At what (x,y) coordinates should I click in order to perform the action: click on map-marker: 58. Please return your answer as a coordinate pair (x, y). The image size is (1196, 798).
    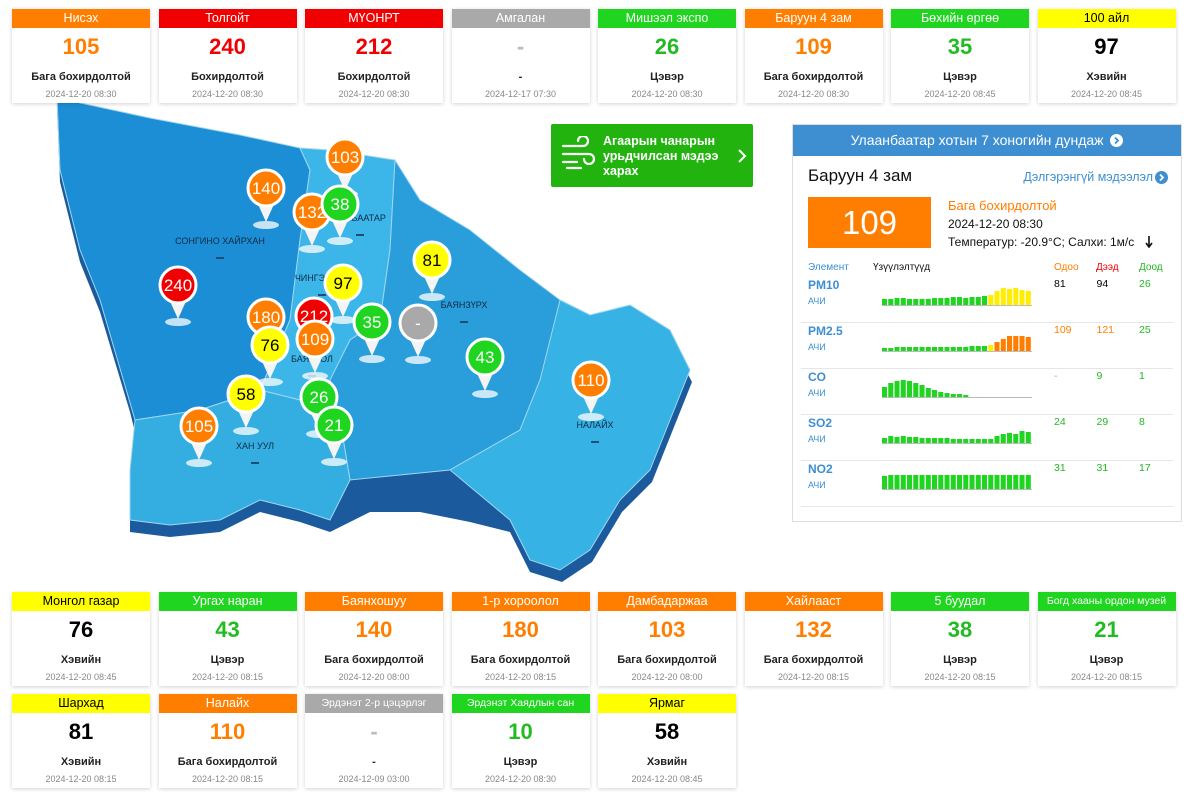
    Looking at the image, I should click on (246, 404).